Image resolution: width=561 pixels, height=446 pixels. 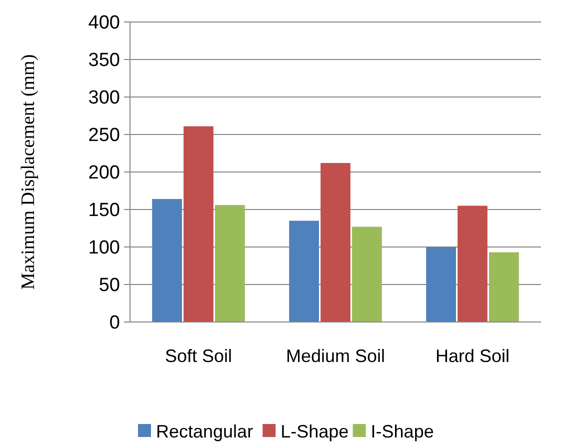 I want to click on y-tick-label: 150, so click(x=104, y=211).